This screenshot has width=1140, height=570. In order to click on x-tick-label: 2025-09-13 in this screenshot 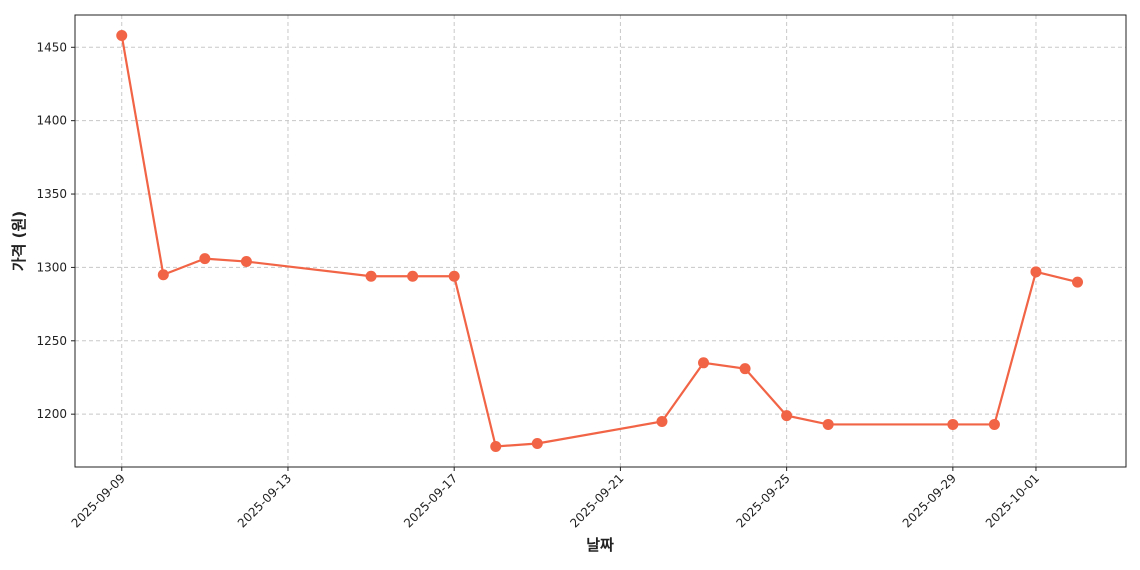, I will do `click(264, 500)`.